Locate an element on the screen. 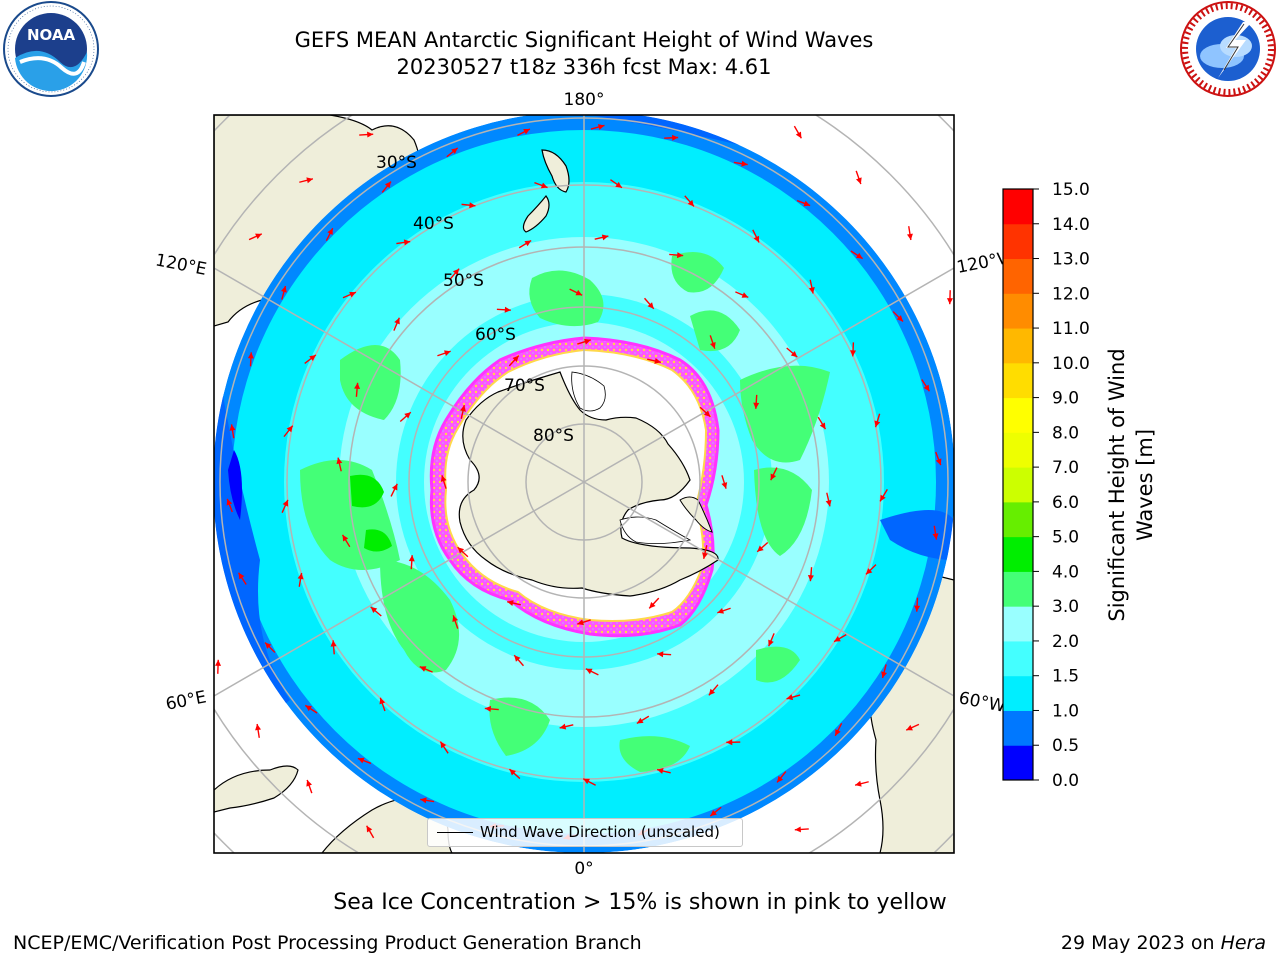 The height and width of the screenshot is (960, 1280). legend-line-sample is located at coordinates (455, 832).